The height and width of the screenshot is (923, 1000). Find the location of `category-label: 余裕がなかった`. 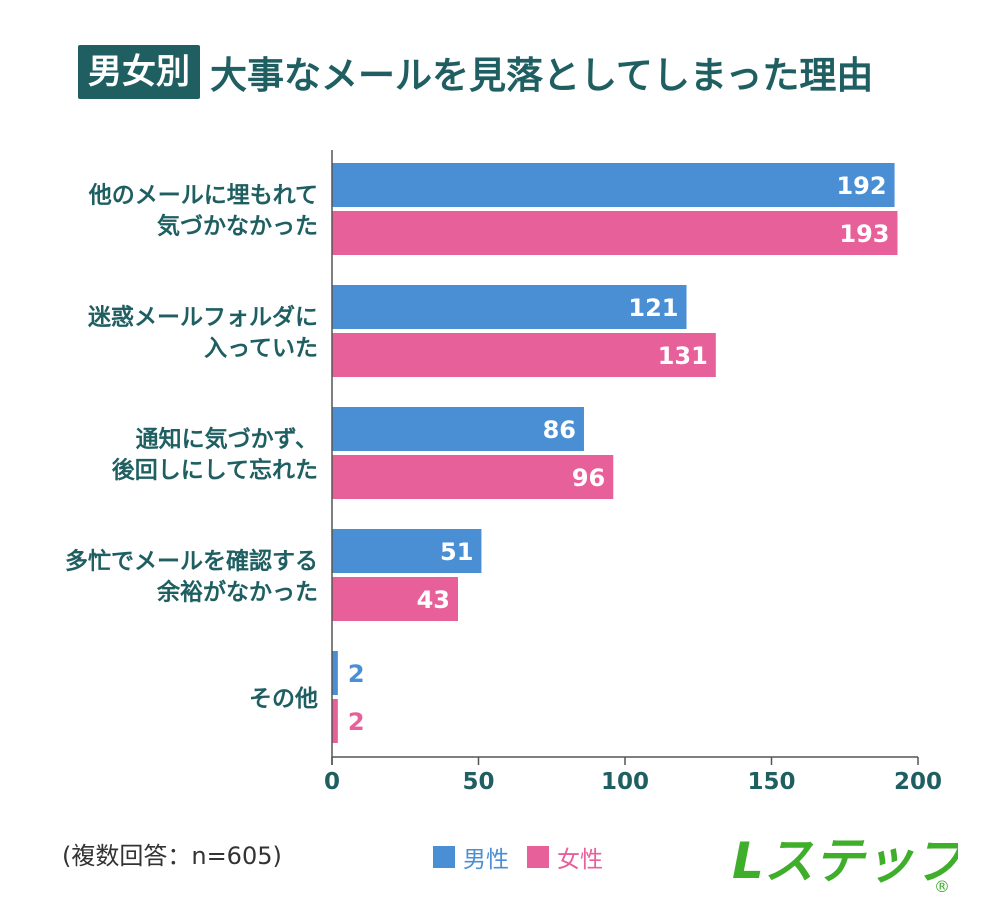

category-label: 余裕がなかった is located at coordinates (237, 592).